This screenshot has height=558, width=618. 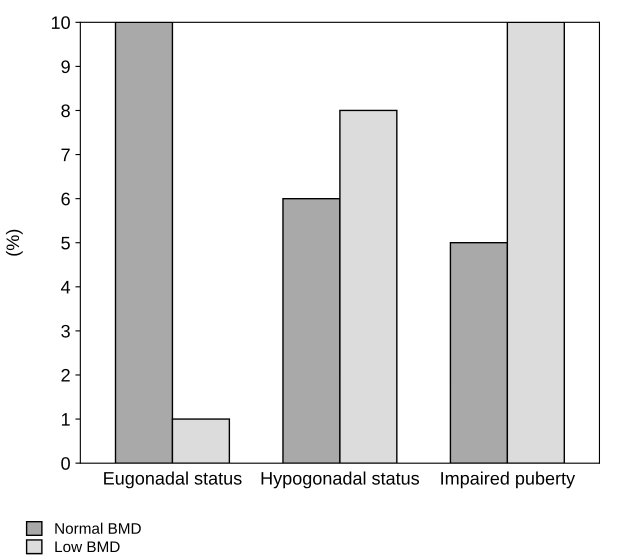 I want to click on y-tick-label: 6, so click(x=65, y=199).